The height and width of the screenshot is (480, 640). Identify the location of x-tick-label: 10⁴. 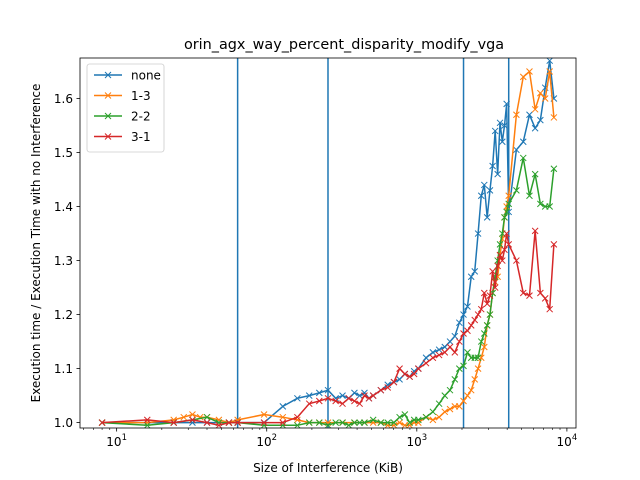
(567, 441).